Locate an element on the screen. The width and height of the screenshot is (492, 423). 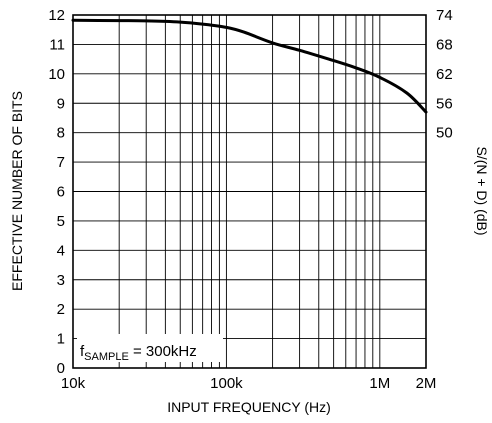
x-tick-label: 10k is located at coordinates (73, 383).